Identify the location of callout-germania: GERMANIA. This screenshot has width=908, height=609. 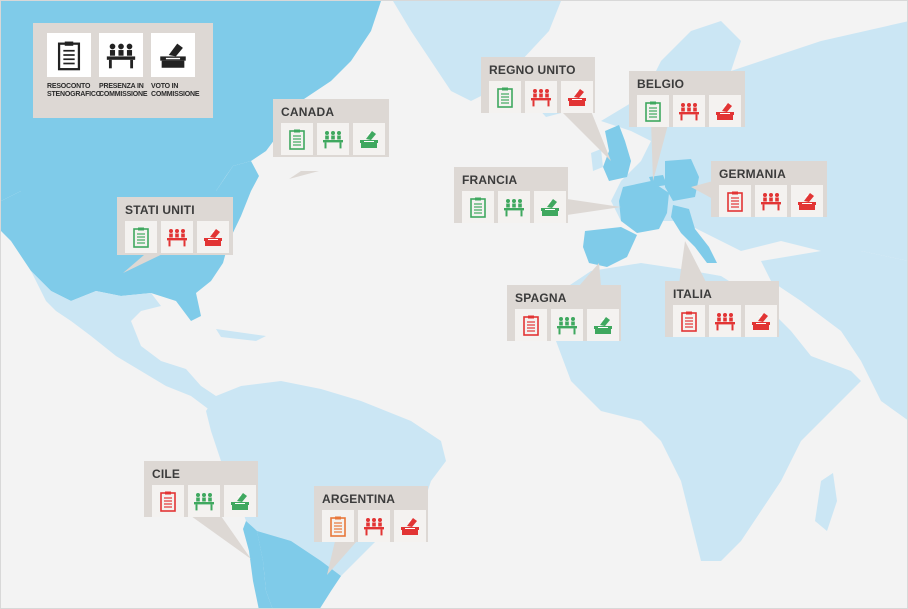
(769, 189).